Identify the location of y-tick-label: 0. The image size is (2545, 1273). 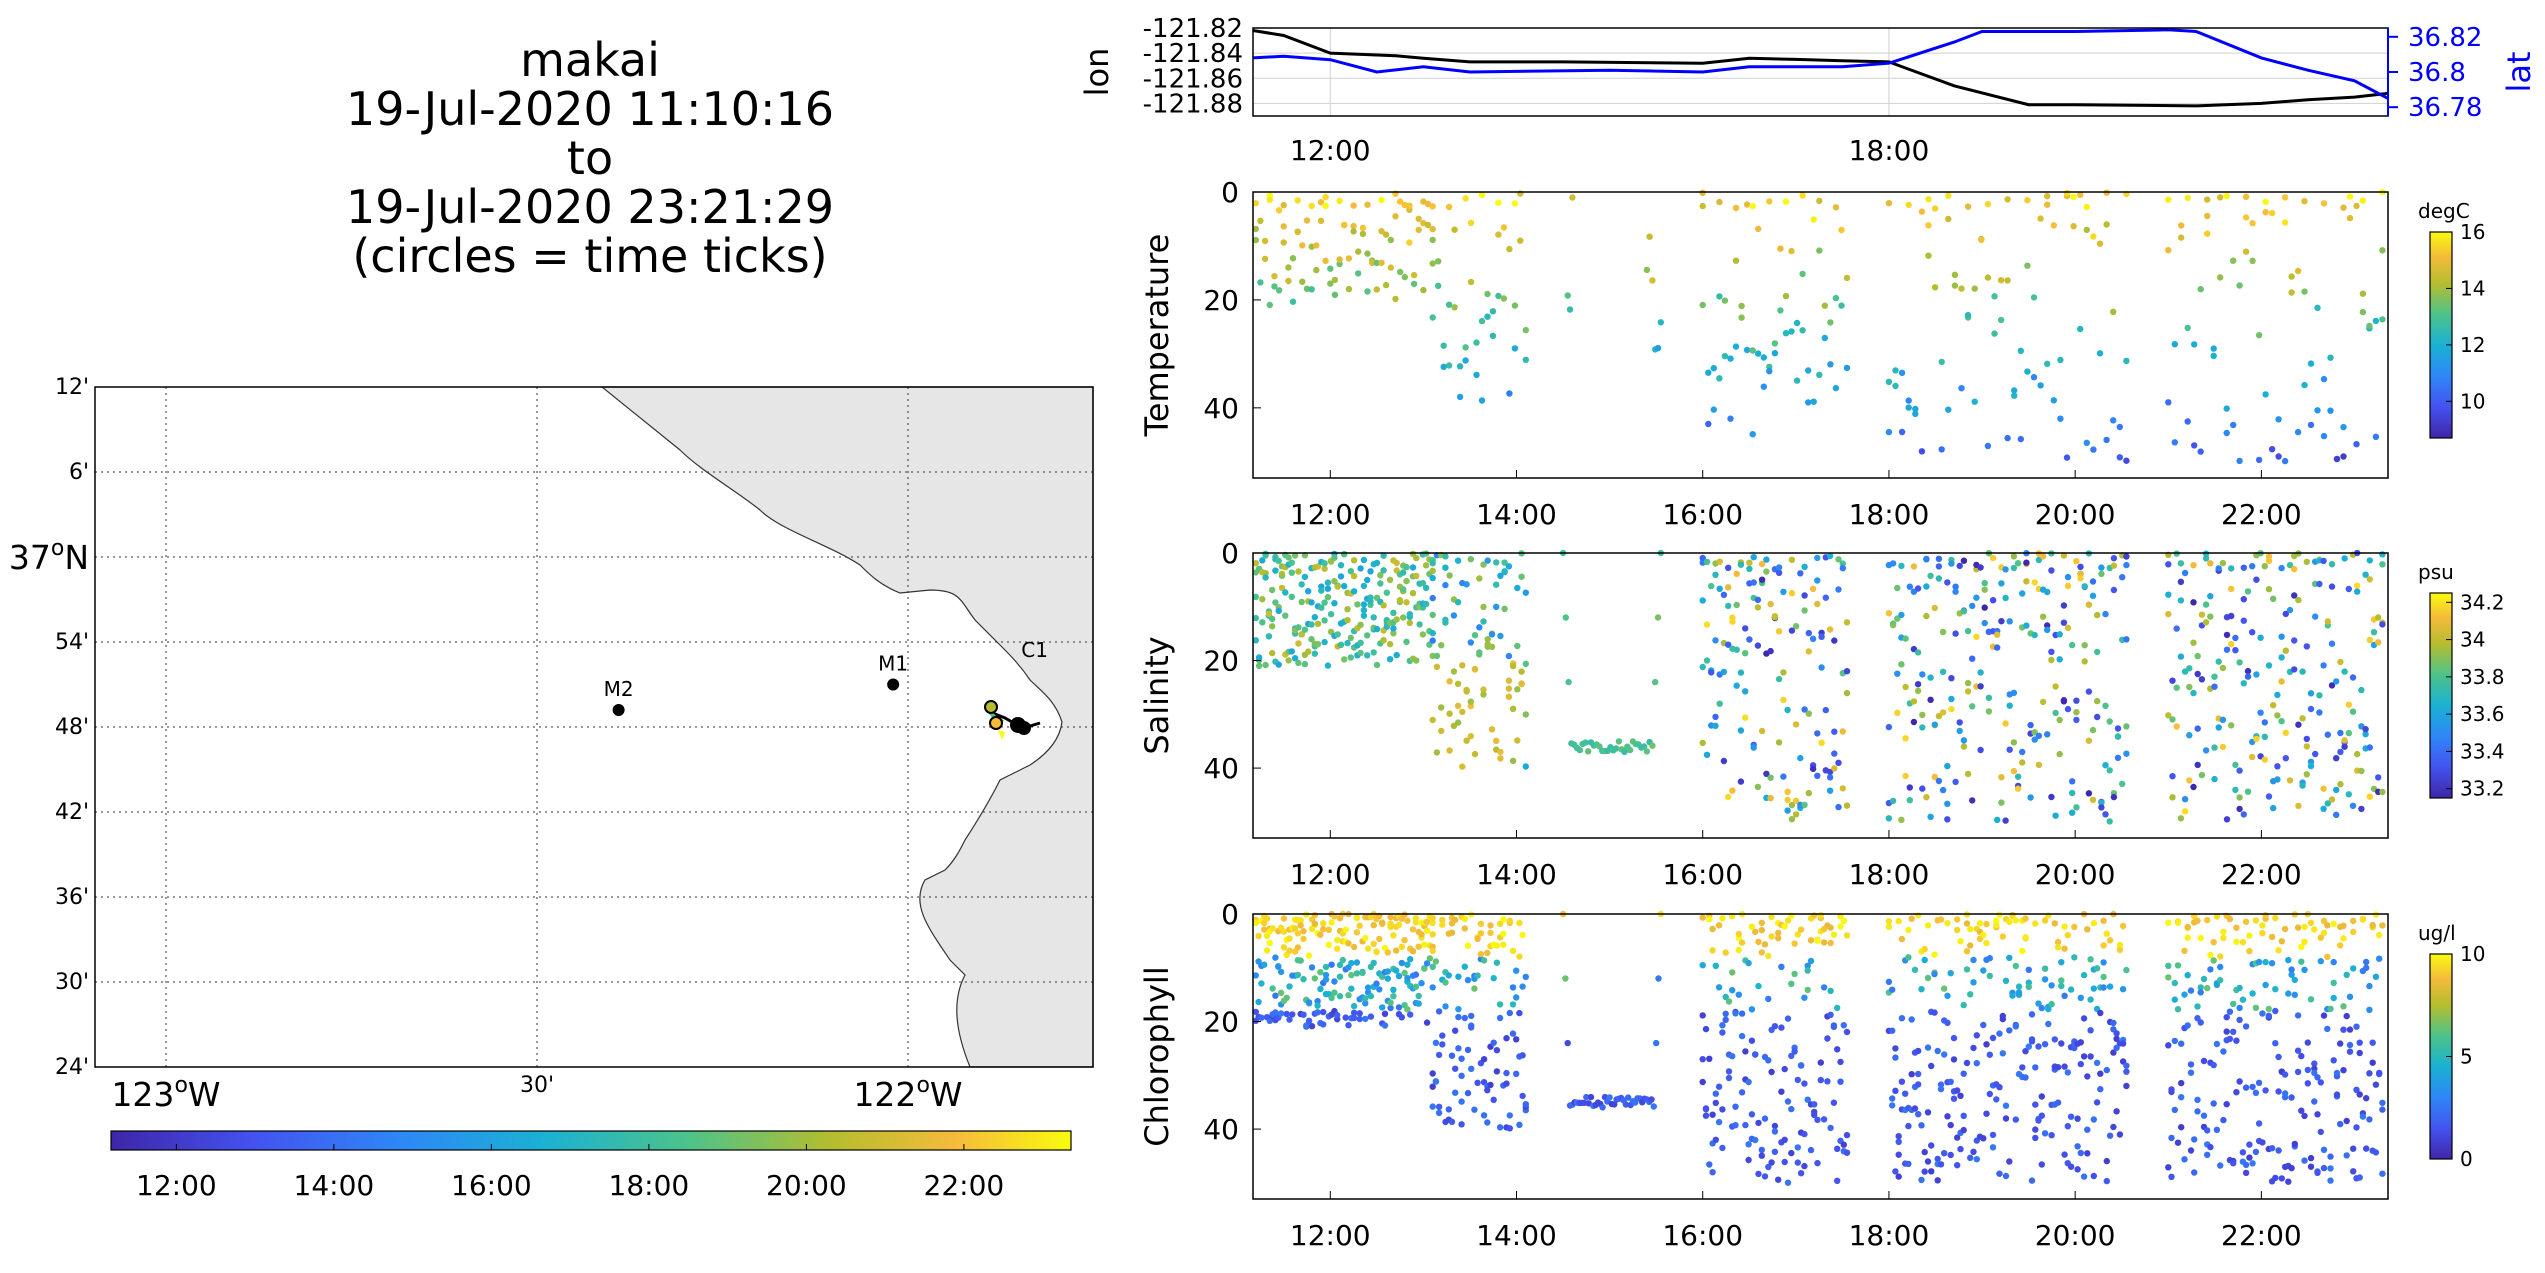
(1230, 914).